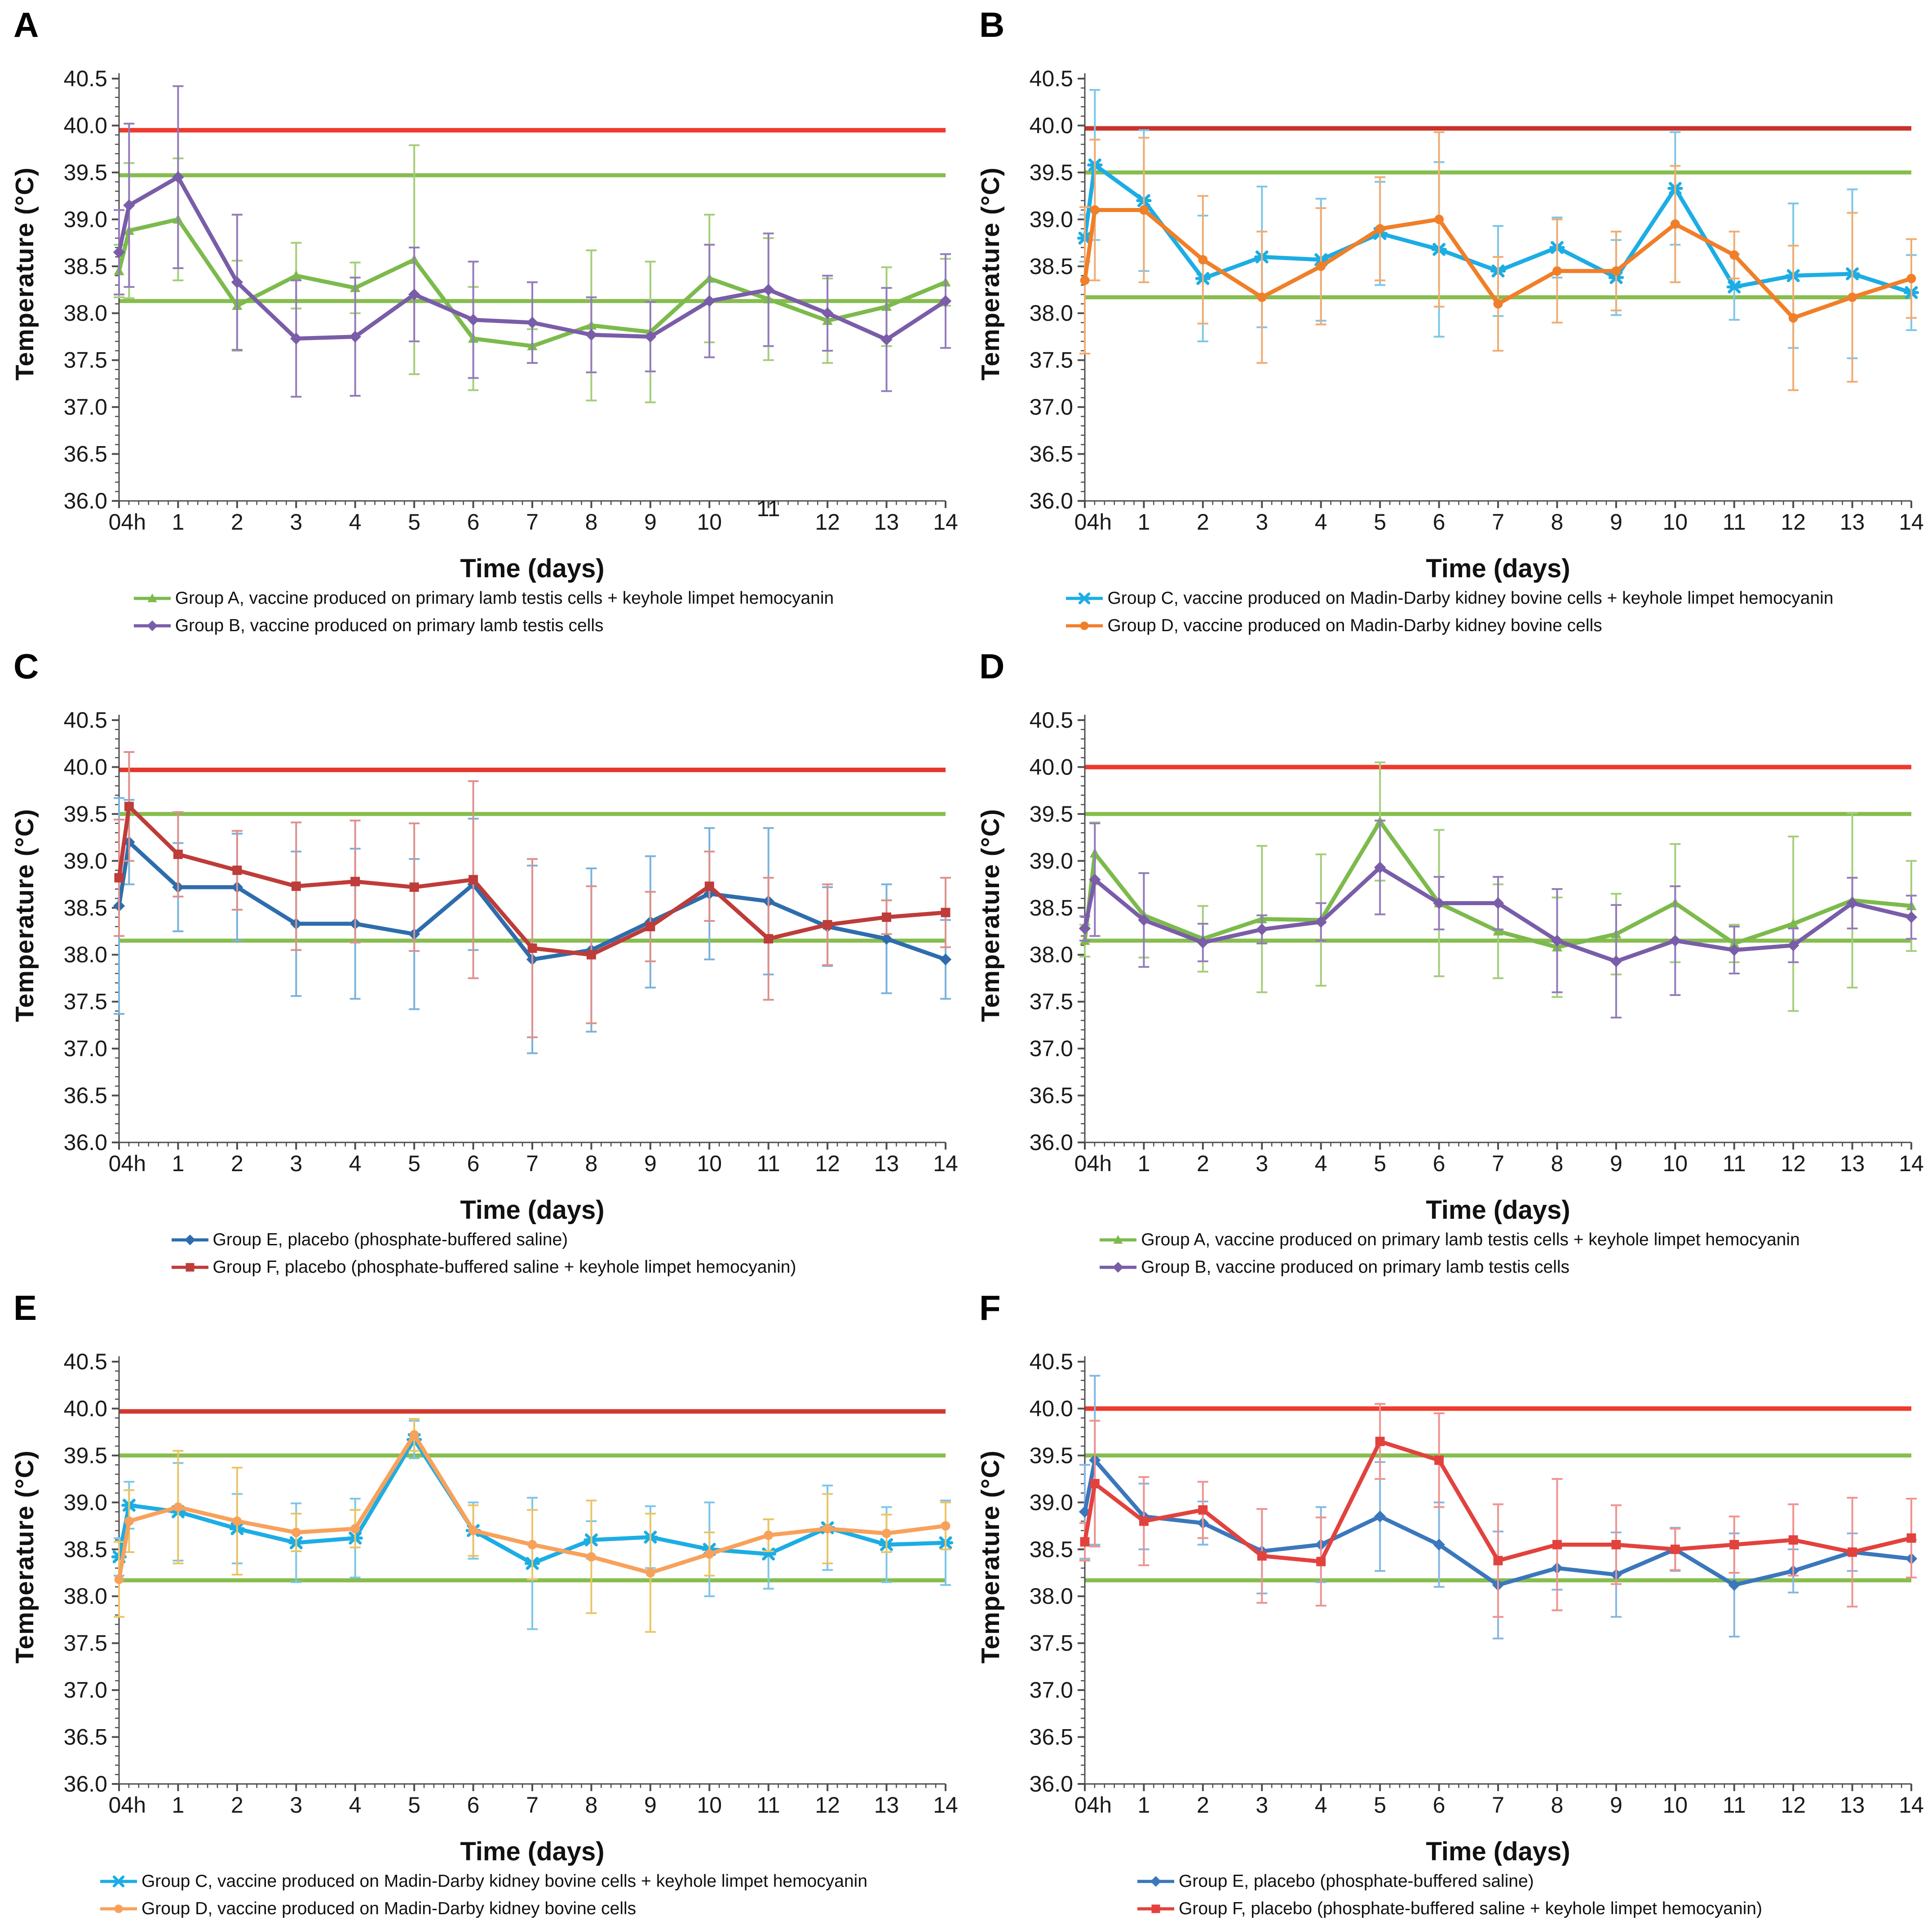  I want to click on x-tick-label: 14, so click(946, 1805).